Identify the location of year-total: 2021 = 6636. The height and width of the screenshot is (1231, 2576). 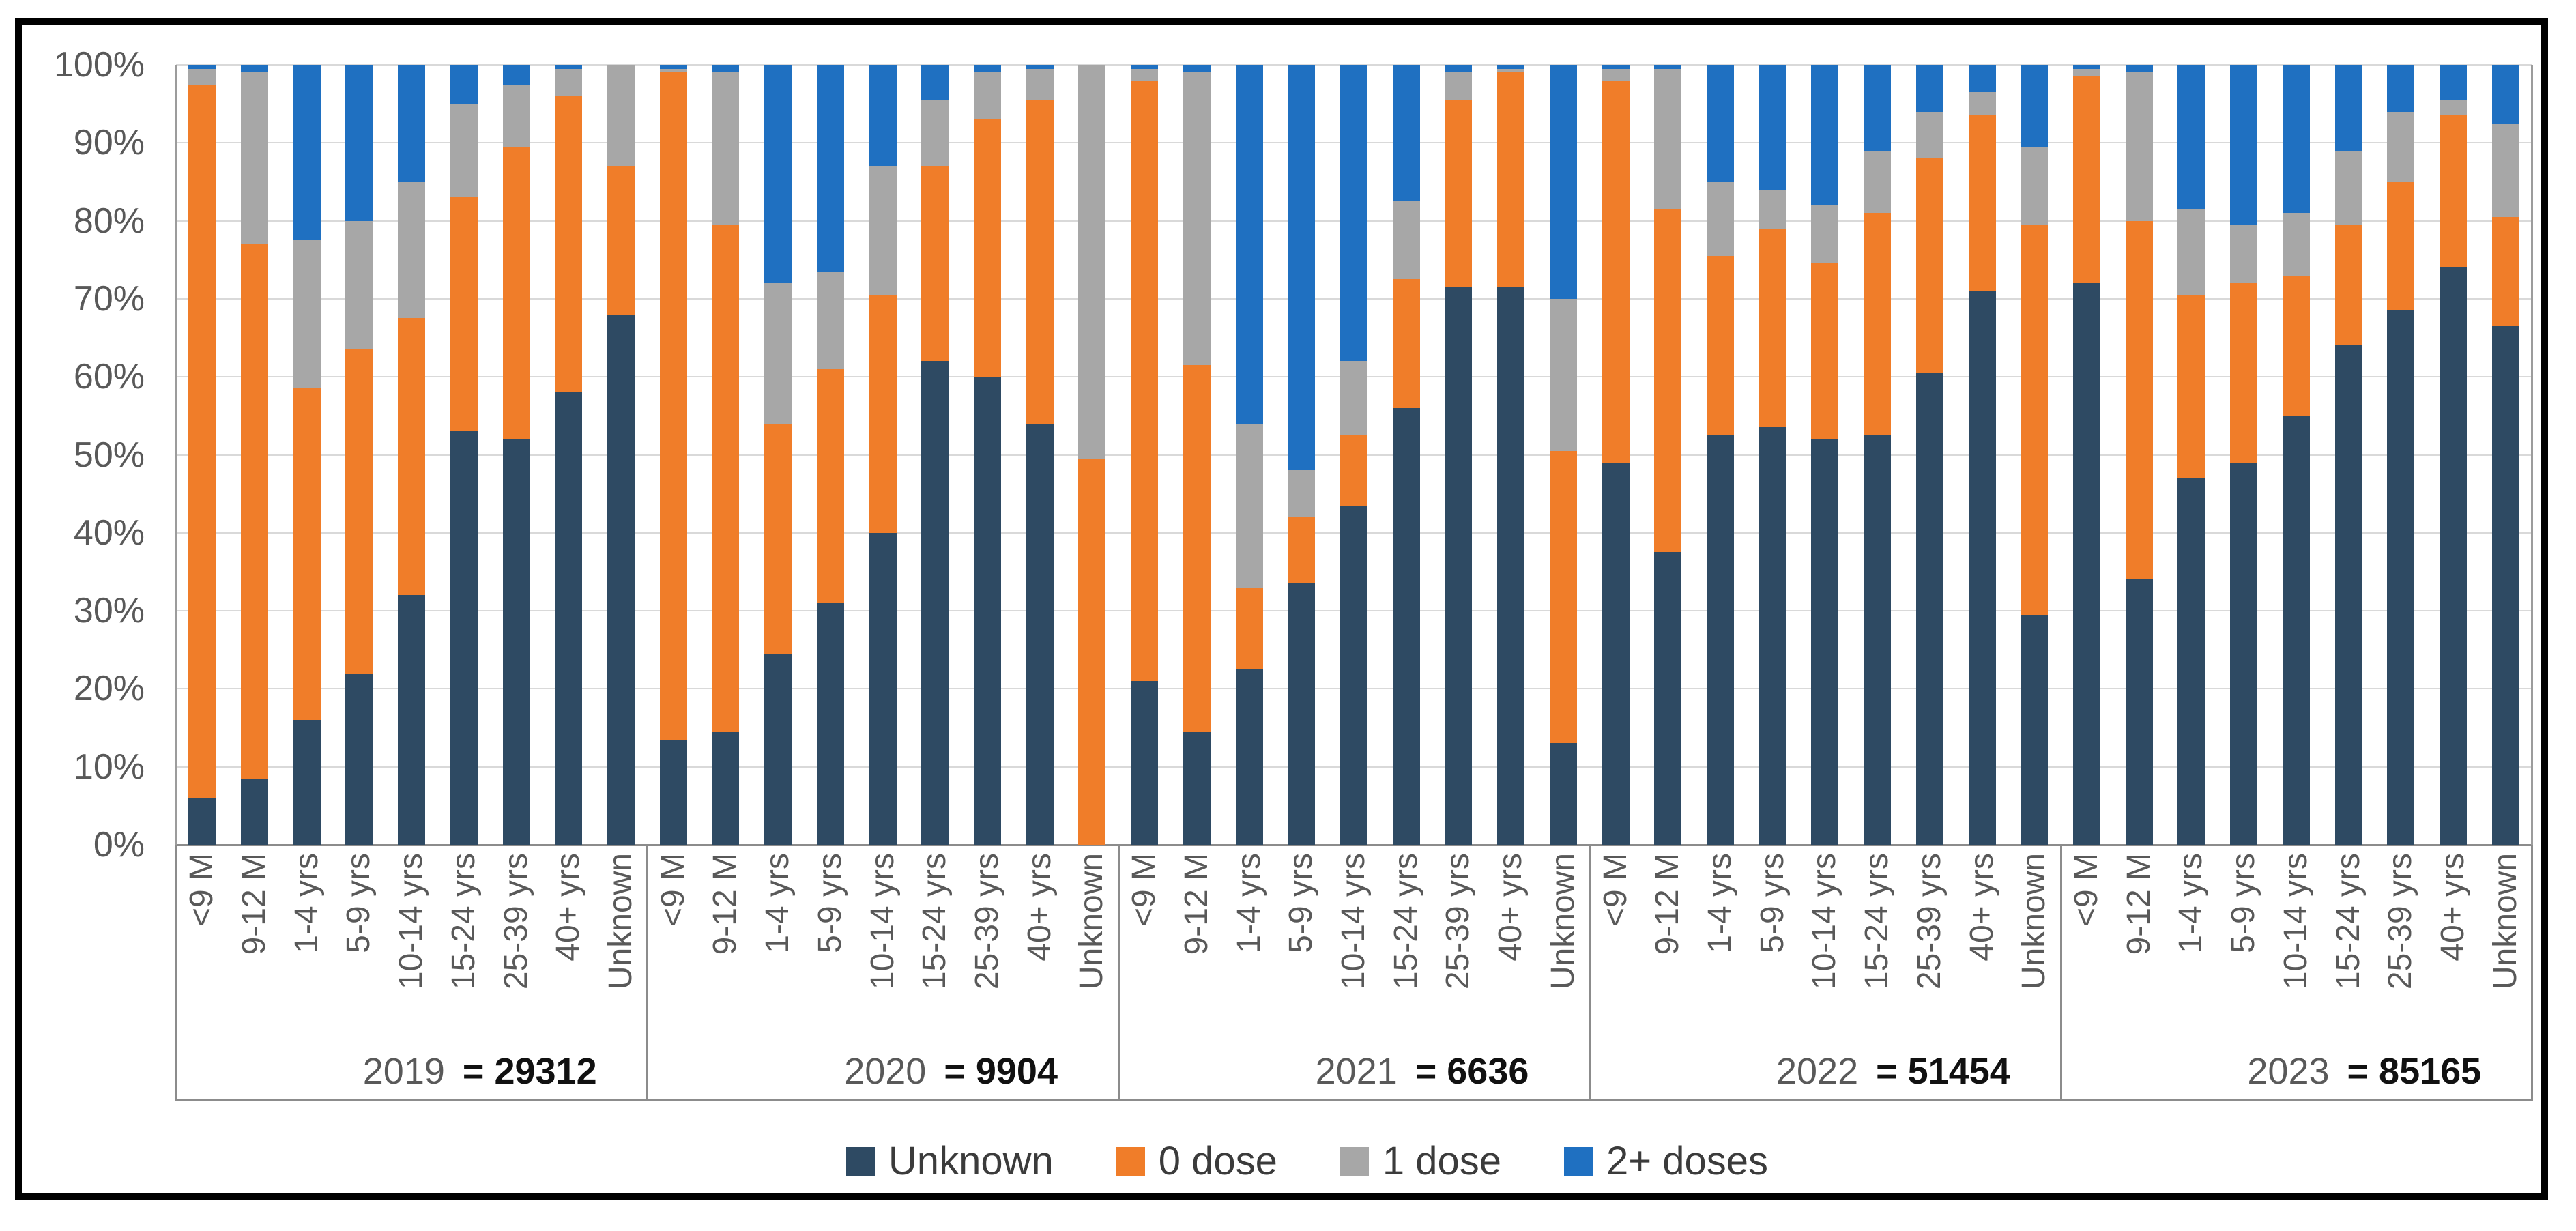
(1422, 1072).